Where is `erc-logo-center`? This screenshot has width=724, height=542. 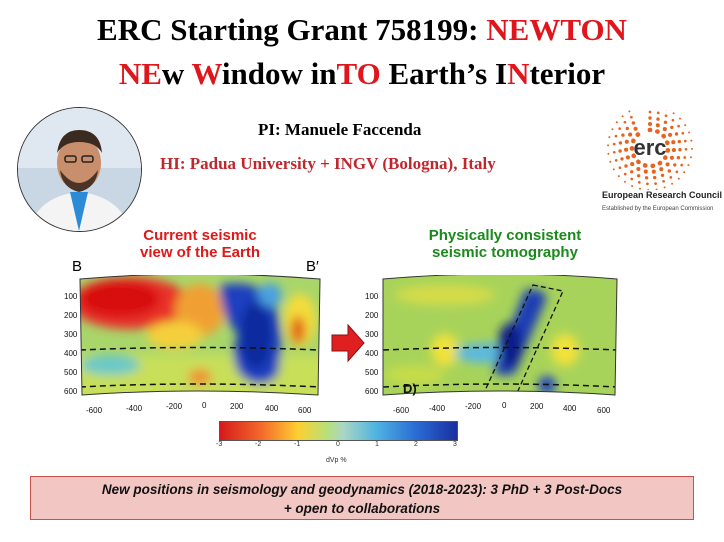
erc-logo-center is located at coordinates (650, 148).